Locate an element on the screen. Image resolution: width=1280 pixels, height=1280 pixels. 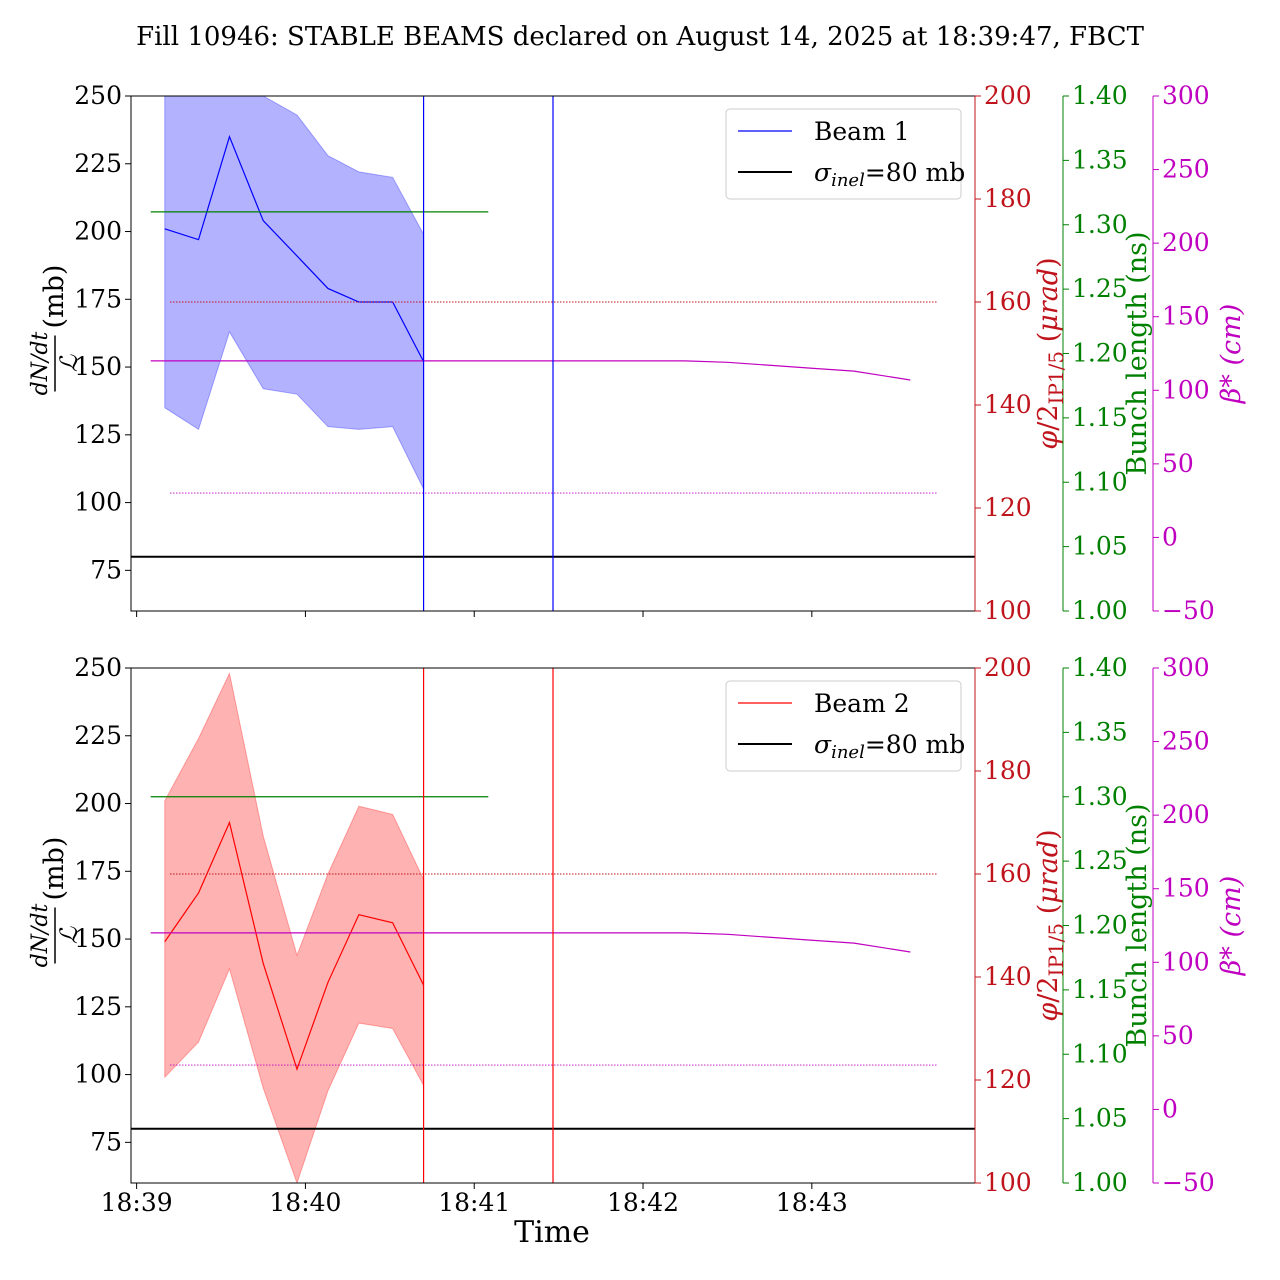
legend: Beam 2 σinel=80 mb is located at coordinates (845, 726).